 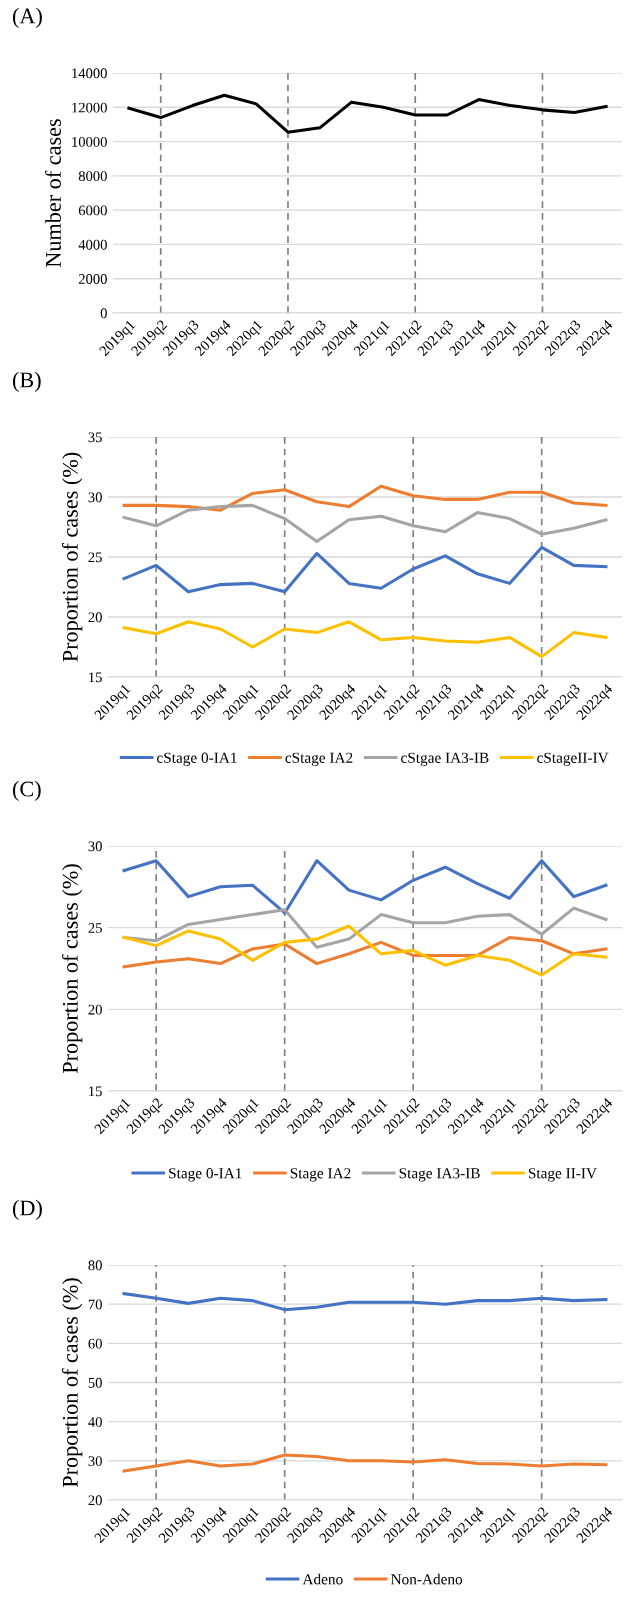 I want to click on y-tick-label: 70, so click(x=95, y=1304).